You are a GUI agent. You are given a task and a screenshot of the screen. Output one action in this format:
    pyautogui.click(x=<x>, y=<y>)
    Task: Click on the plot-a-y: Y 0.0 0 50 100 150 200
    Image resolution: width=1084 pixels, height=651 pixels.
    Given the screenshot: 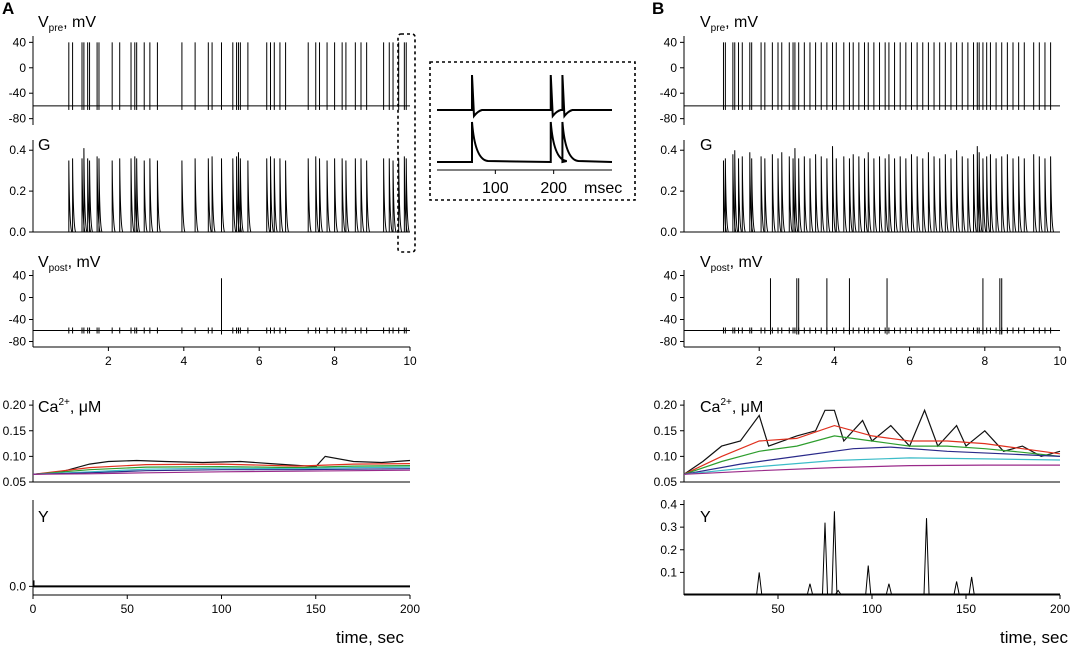 What is the action you would take?
    pyautogui.click(x=214, y=558)
    